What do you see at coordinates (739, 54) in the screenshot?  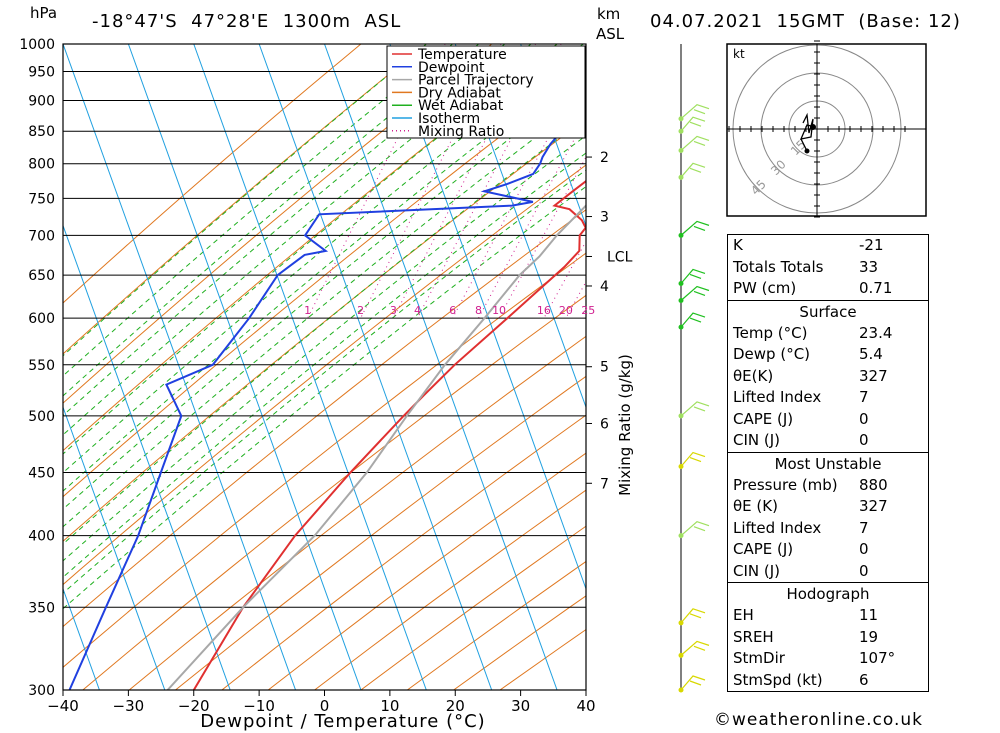 I see `hodograph-unit: kt` at bounding box center [739, 54].